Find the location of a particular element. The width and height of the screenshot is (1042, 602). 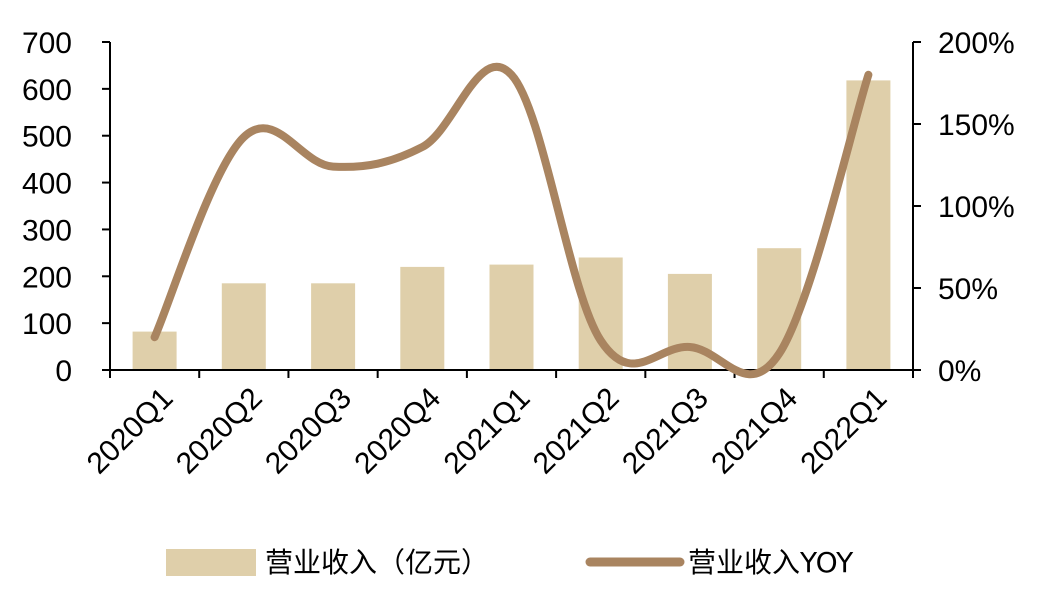

x-tick-label: 2020Q4 is located at coordinates (397, 431).